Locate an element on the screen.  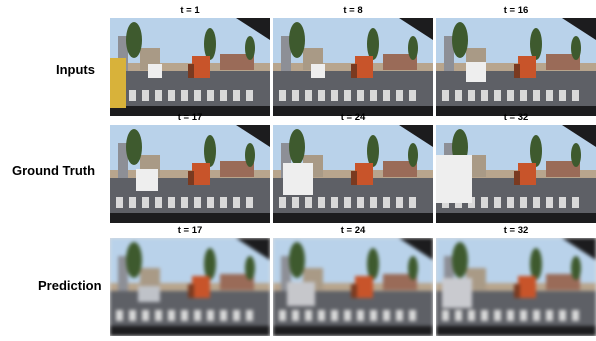
input-frame-t1: t = 1 is located at coordinates (190, 60).